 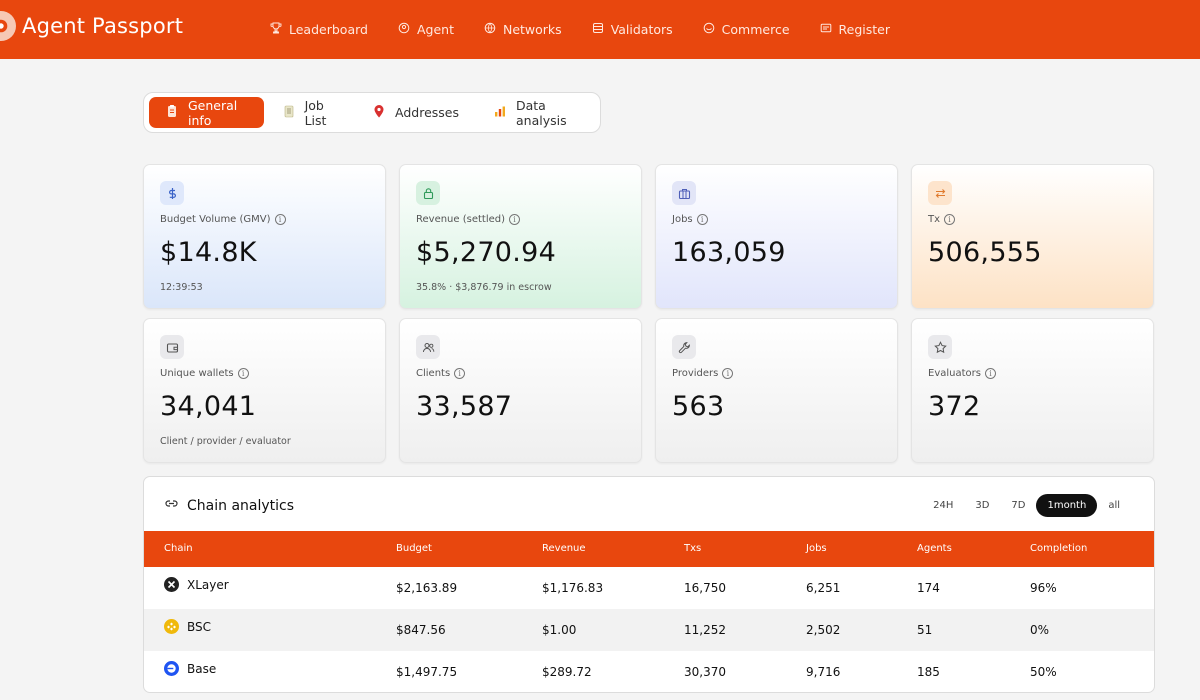 What do you see at coordinates (684, 347) in the screenshot?
I see `wrench-icon` at bounding box center [684, 347].